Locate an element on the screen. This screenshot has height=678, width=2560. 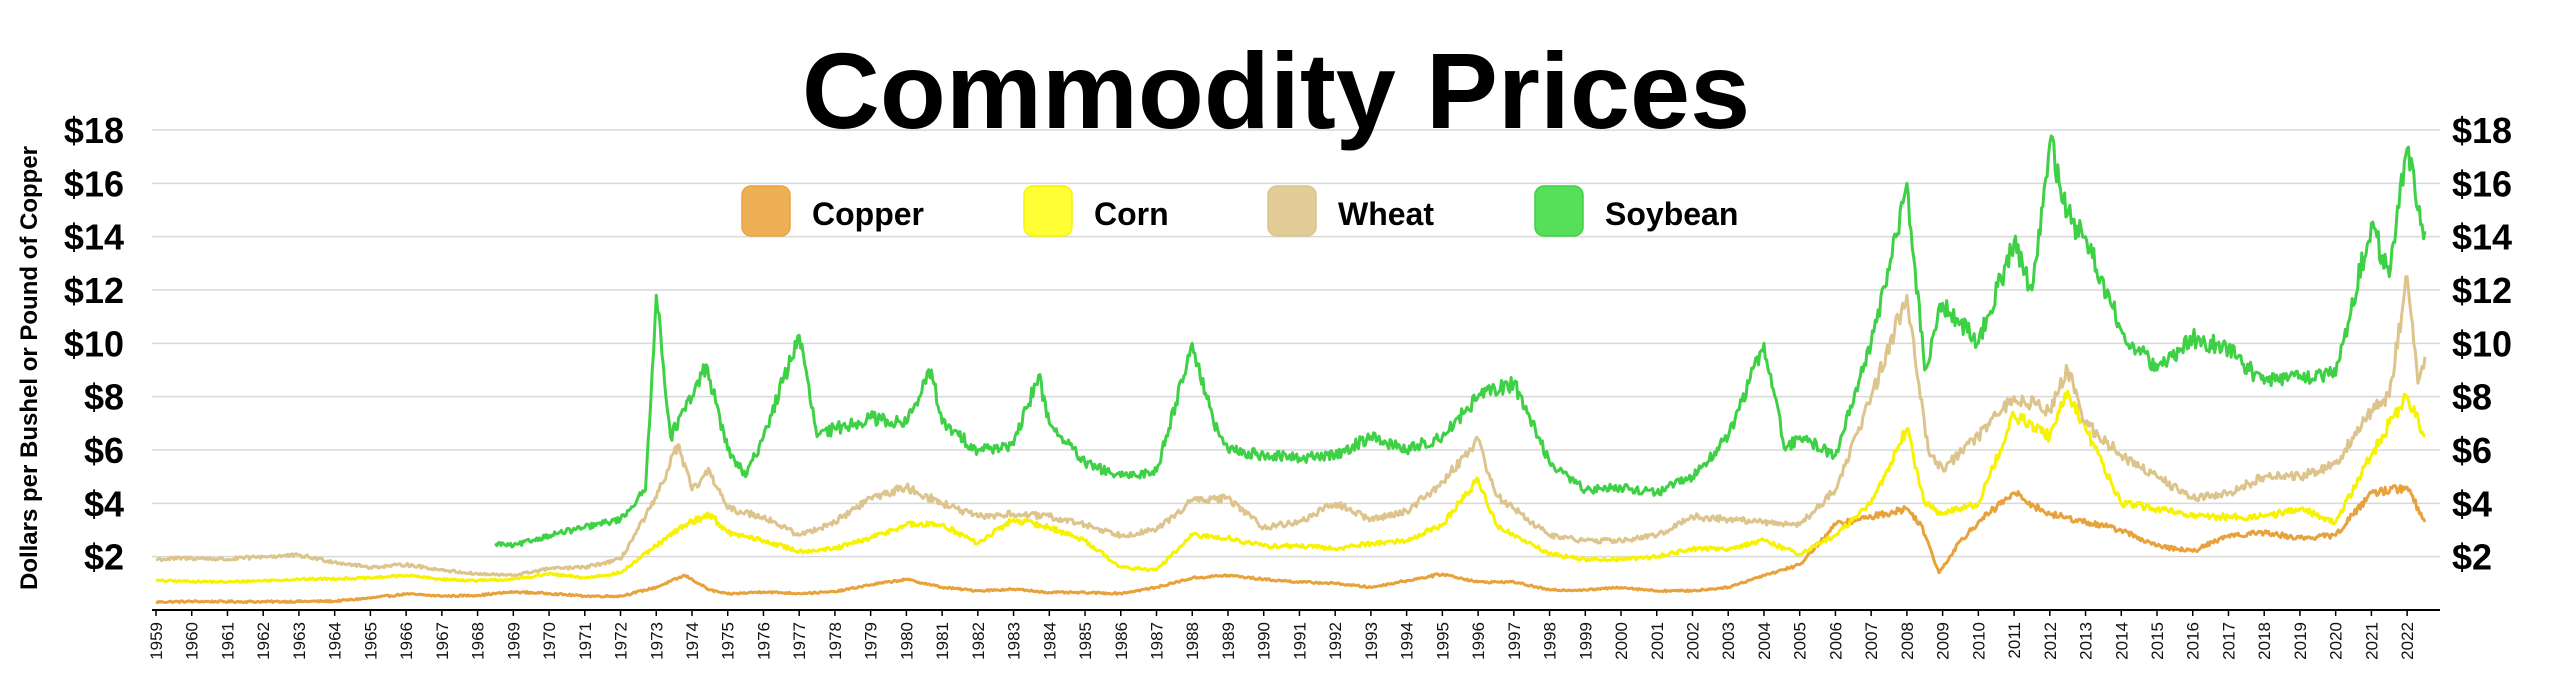
x-tick-label: 2022 is located at coordinates (2407, 641).